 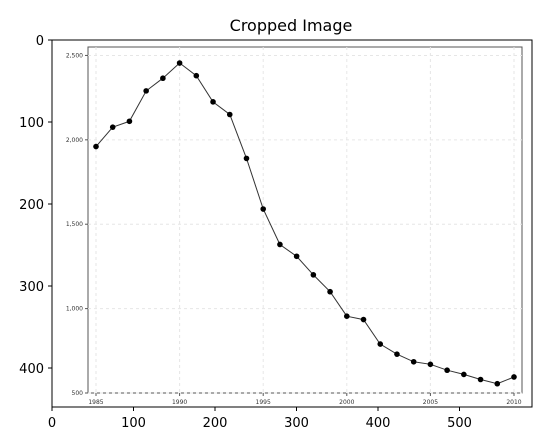 I want to click on inner-y-tick-label: 2,500, so click(x=74, y=55).